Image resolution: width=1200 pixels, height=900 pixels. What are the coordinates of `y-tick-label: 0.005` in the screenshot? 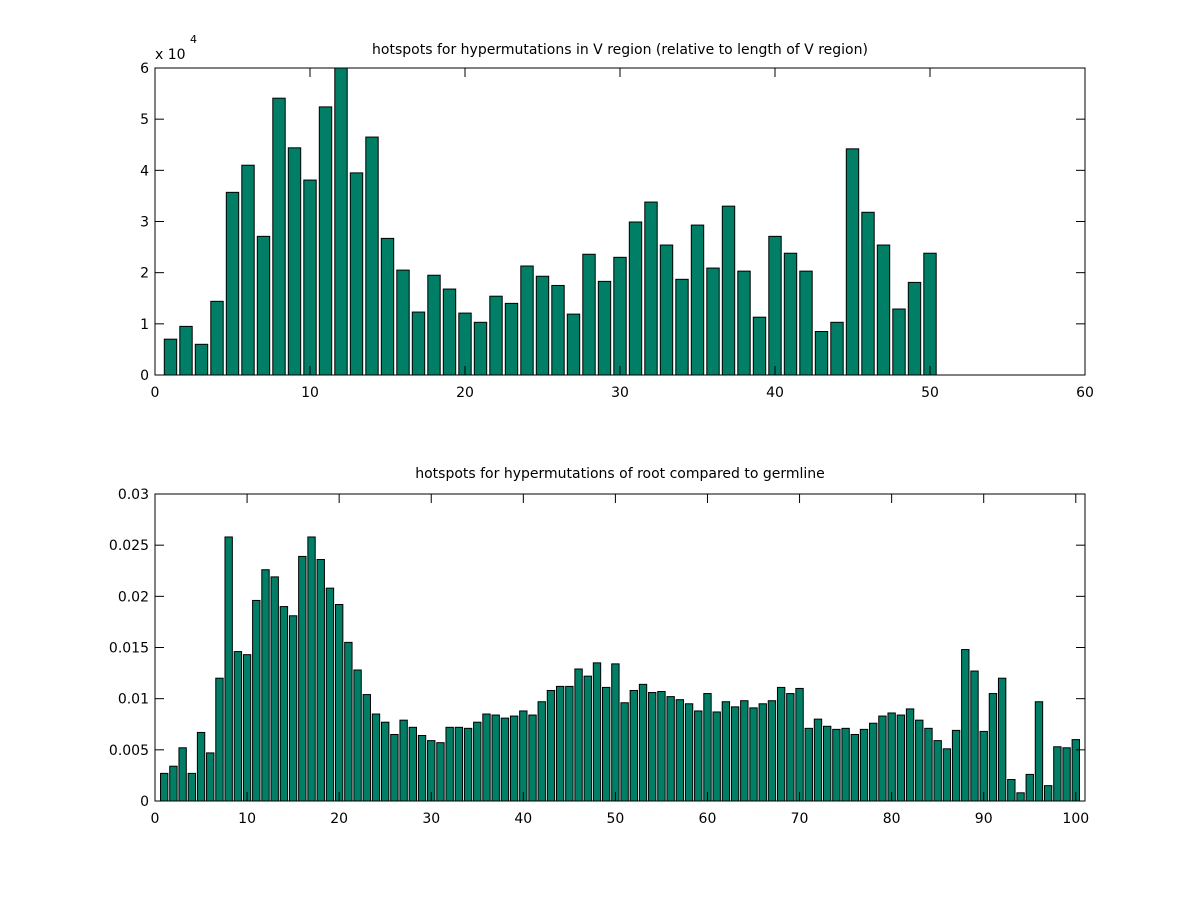 It's located at (129, 751).